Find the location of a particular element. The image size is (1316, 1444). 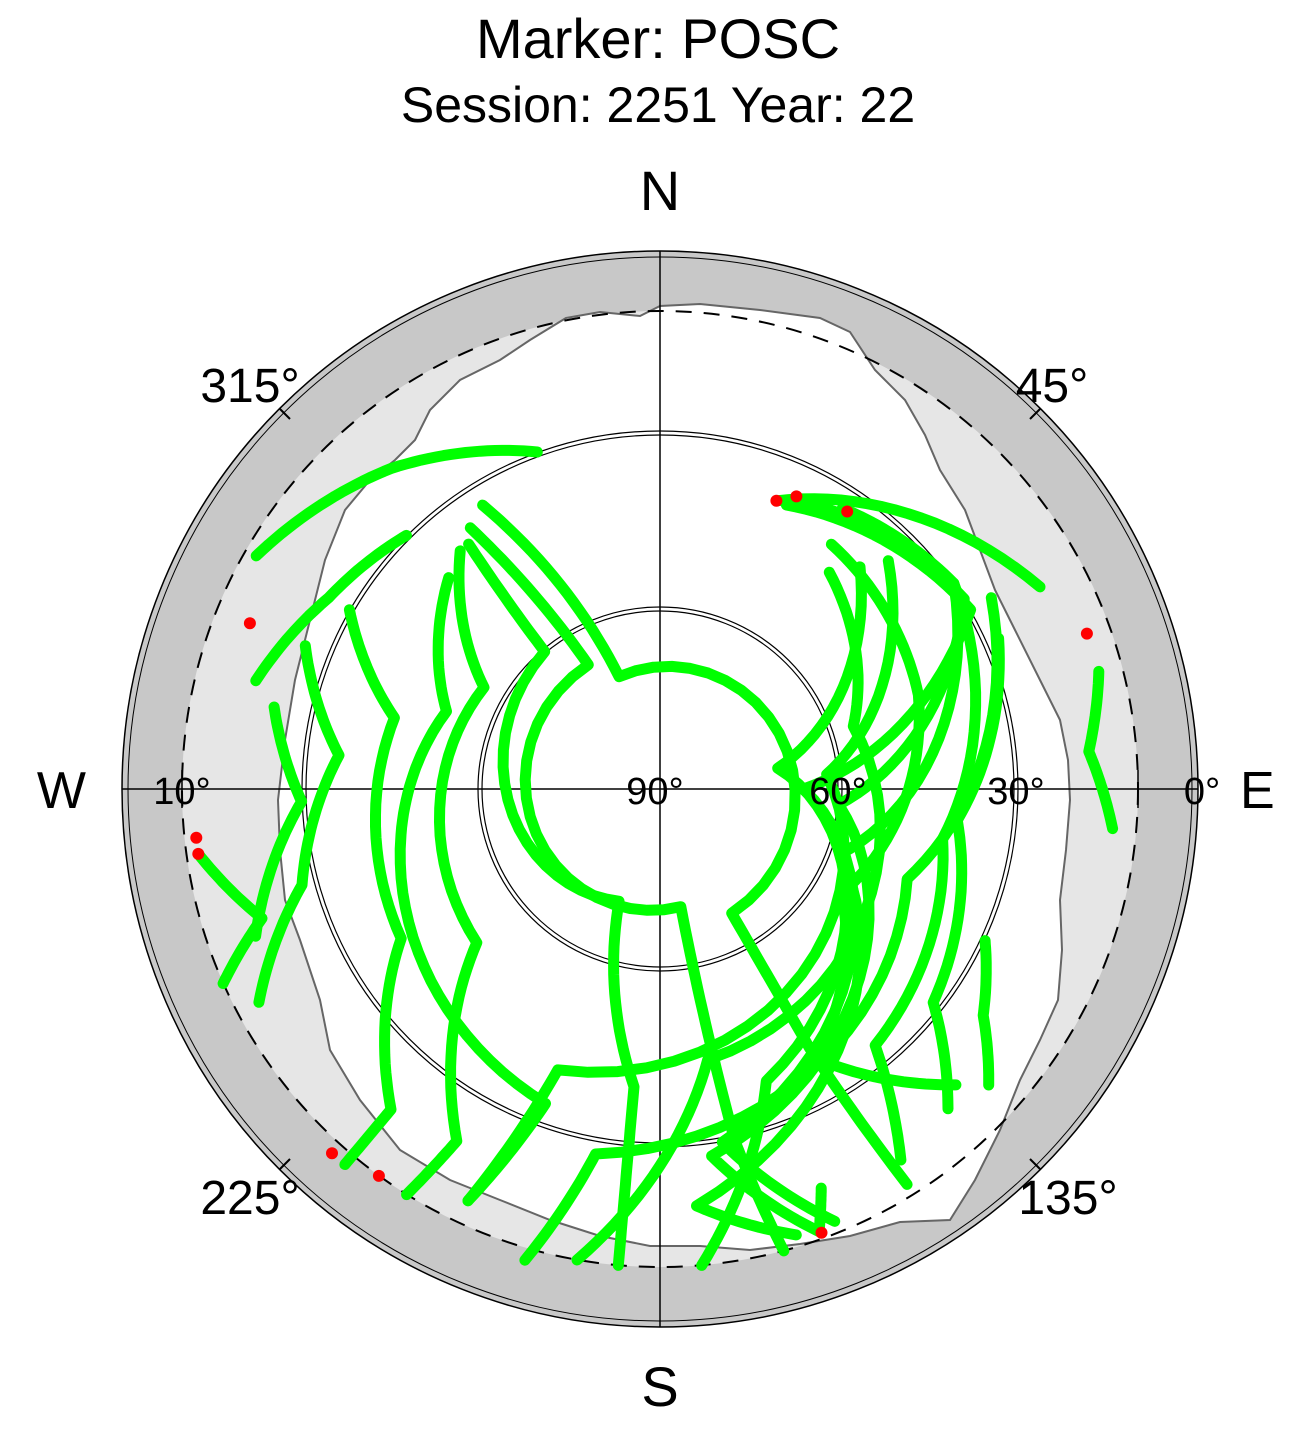

chart-title: Marker: POSC is located at coordinates (658, 38).